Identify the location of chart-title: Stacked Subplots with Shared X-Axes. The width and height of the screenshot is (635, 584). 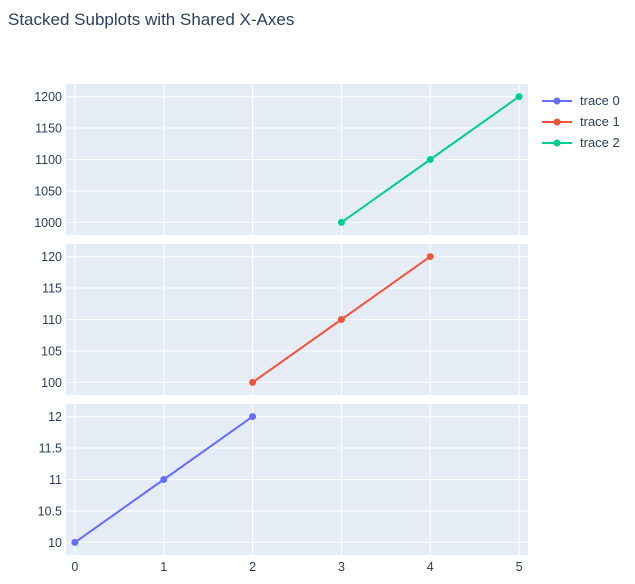
(151, 19).